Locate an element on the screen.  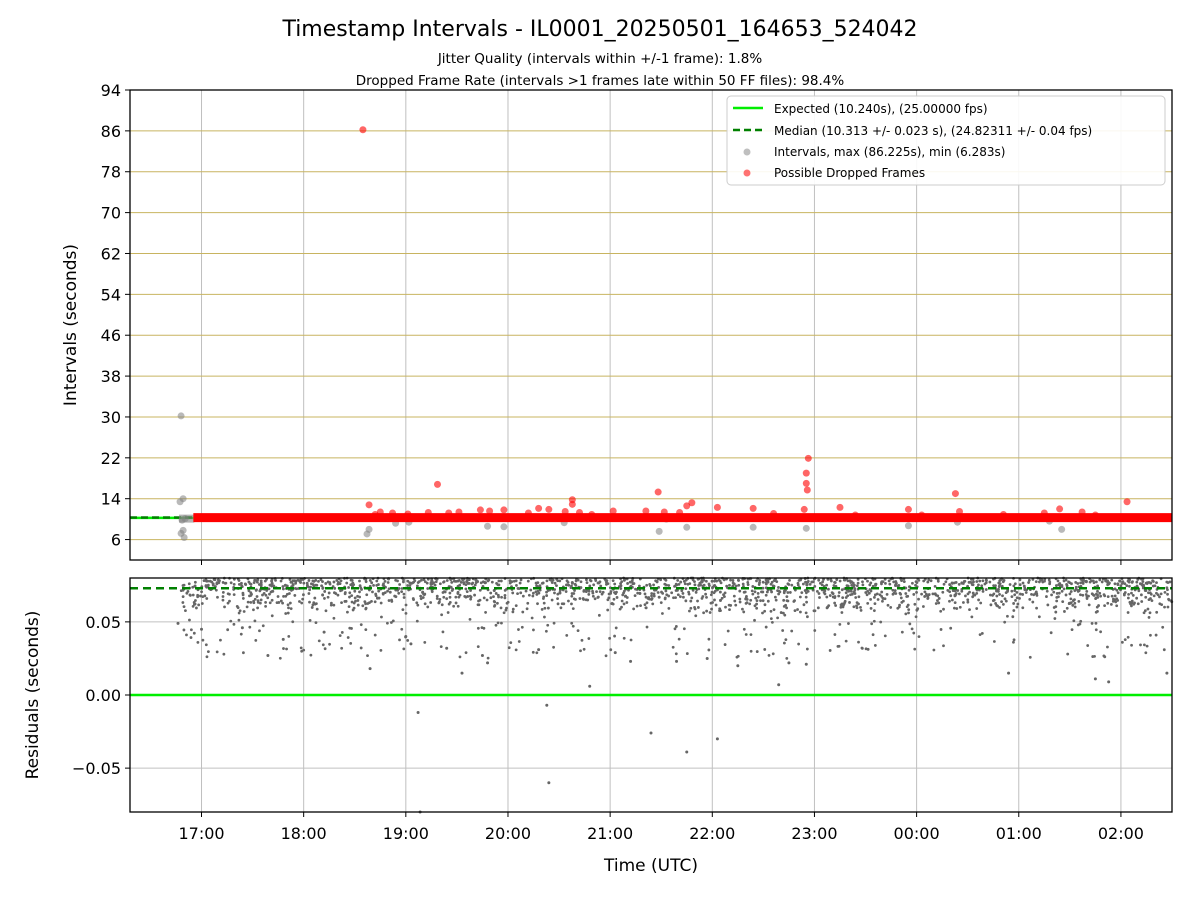
x-tick-label-18:00: 18:00 is located at coordinates (304, 833).